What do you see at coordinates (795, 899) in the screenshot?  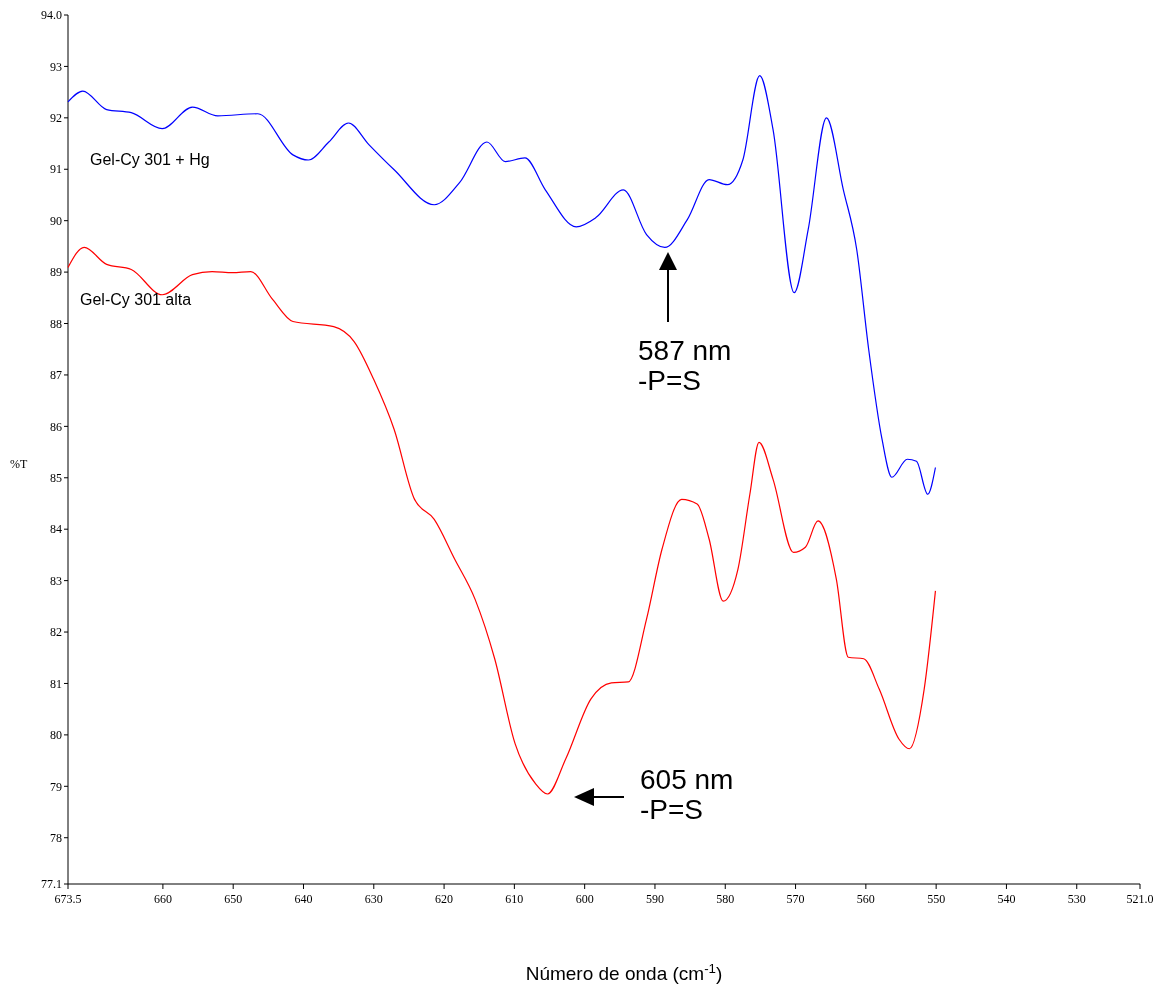 I see `x-tick-label: 570` at bounding box center [795, 899].